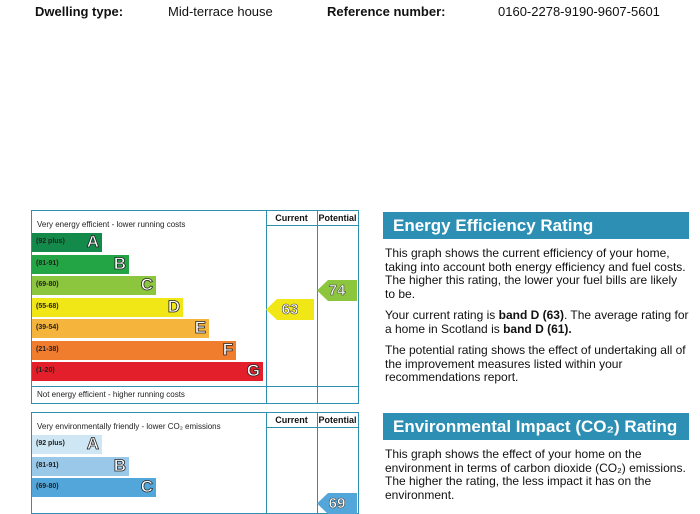 The width and height of the screenshot is (700, 514). I want to click on dwelling-type-label: Dwelling type:, so click(79, 11).